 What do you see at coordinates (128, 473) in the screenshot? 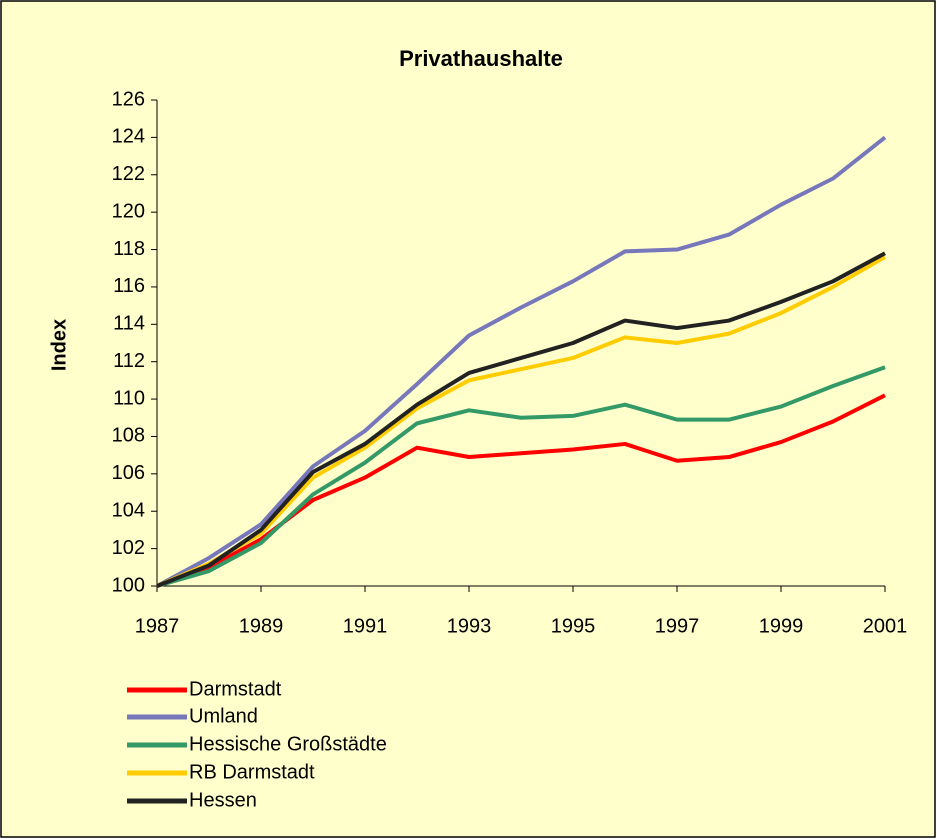
I see `y-tick-label: 106` at bounding box center [128, 473].